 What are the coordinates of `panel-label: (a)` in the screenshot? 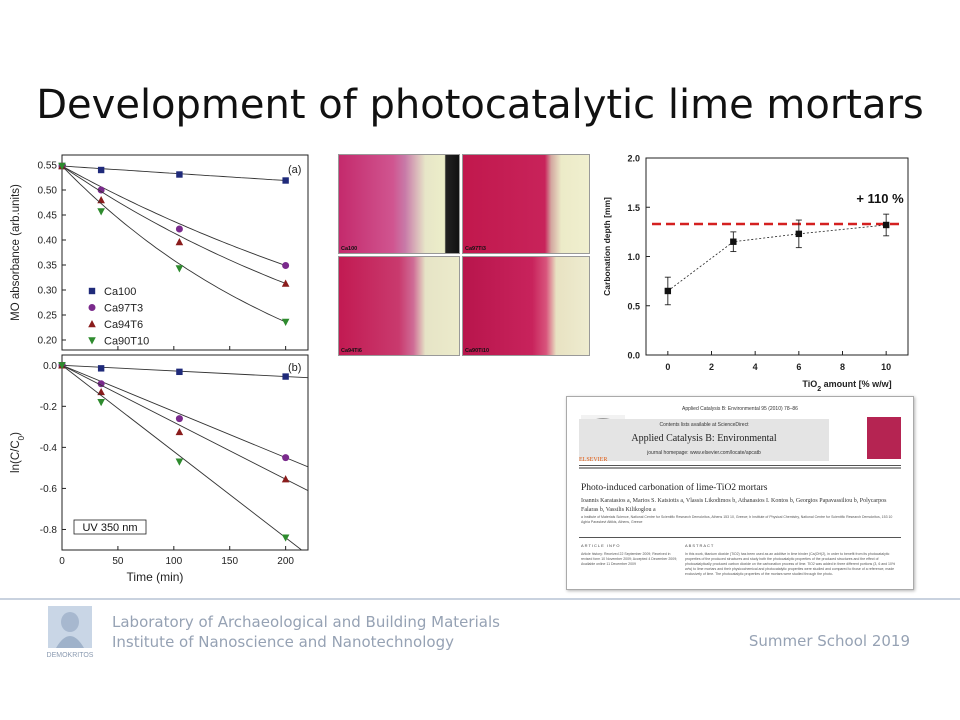 It's located at (294, 170).